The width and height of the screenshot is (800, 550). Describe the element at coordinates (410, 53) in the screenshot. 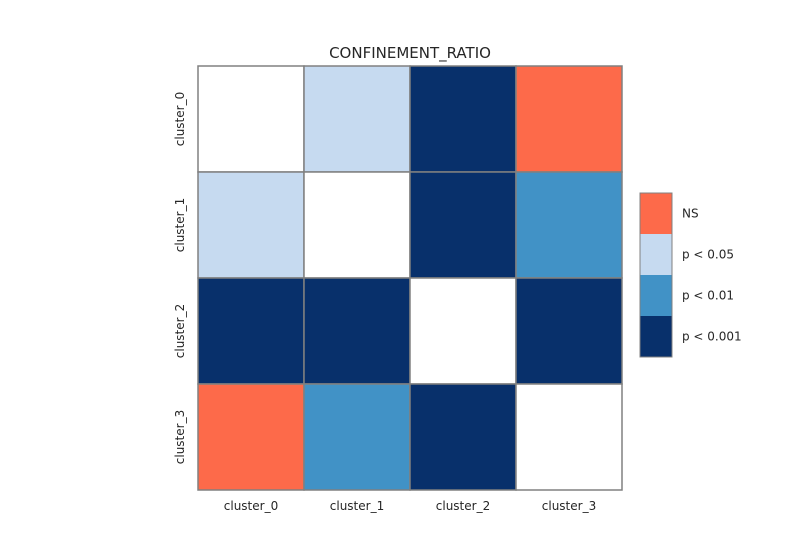

I see `chart-title: CONFINEMENT_RATIO` at that location.